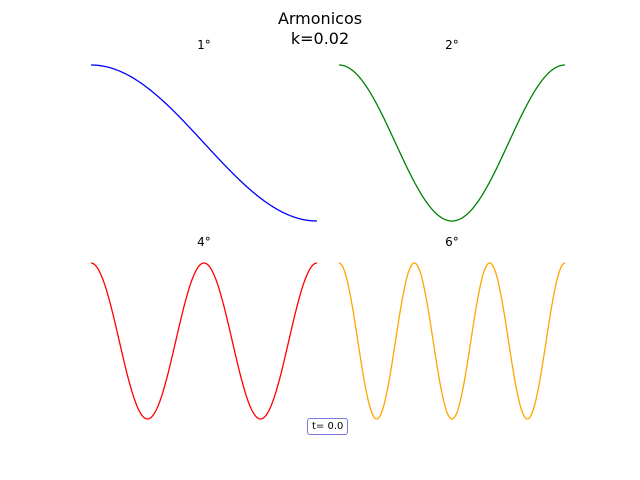  Describe the element at coordinates (452, 242) in the screenshot. I see `subplot-title-harmonic-6: 6°` at that location.